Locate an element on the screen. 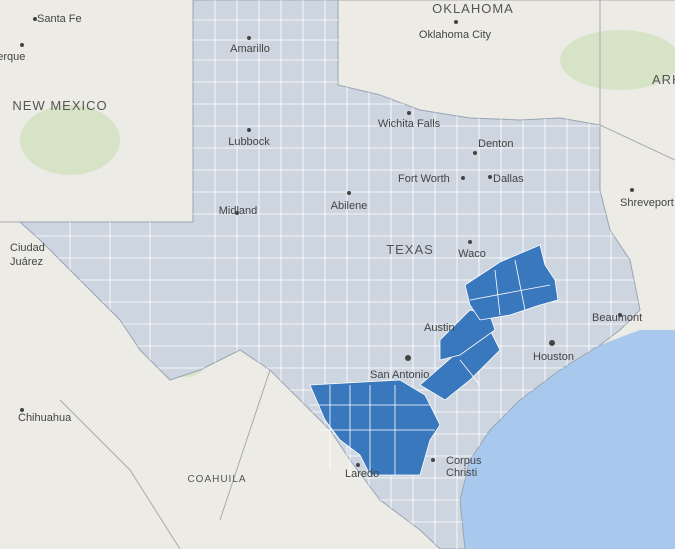  city-label: Albuquerque is located at coordinates (12, 57).